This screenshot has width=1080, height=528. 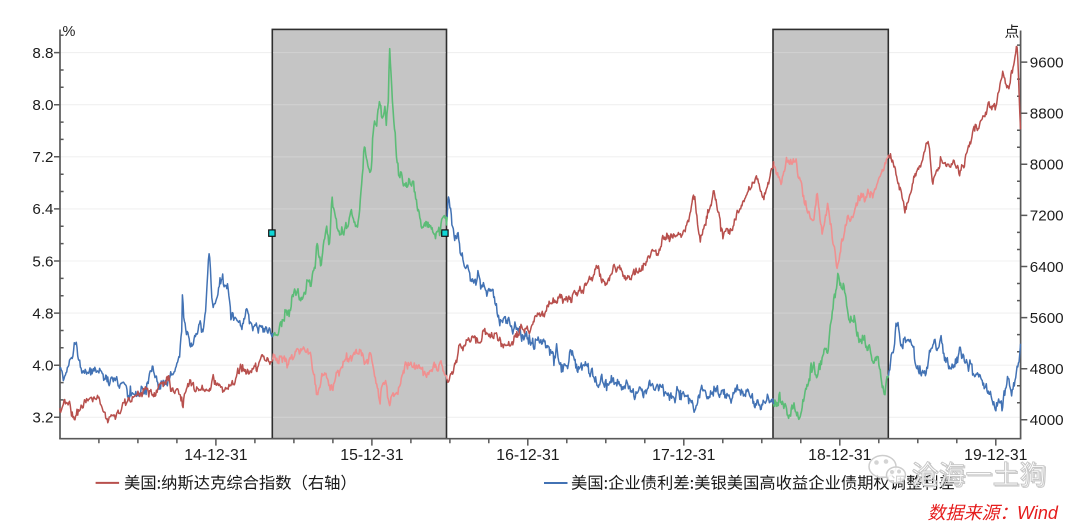 What do you see at coordinates (1047, 369) in the screenshot?
I see `svg-text: 4800` at bounding box center [1047, 369].